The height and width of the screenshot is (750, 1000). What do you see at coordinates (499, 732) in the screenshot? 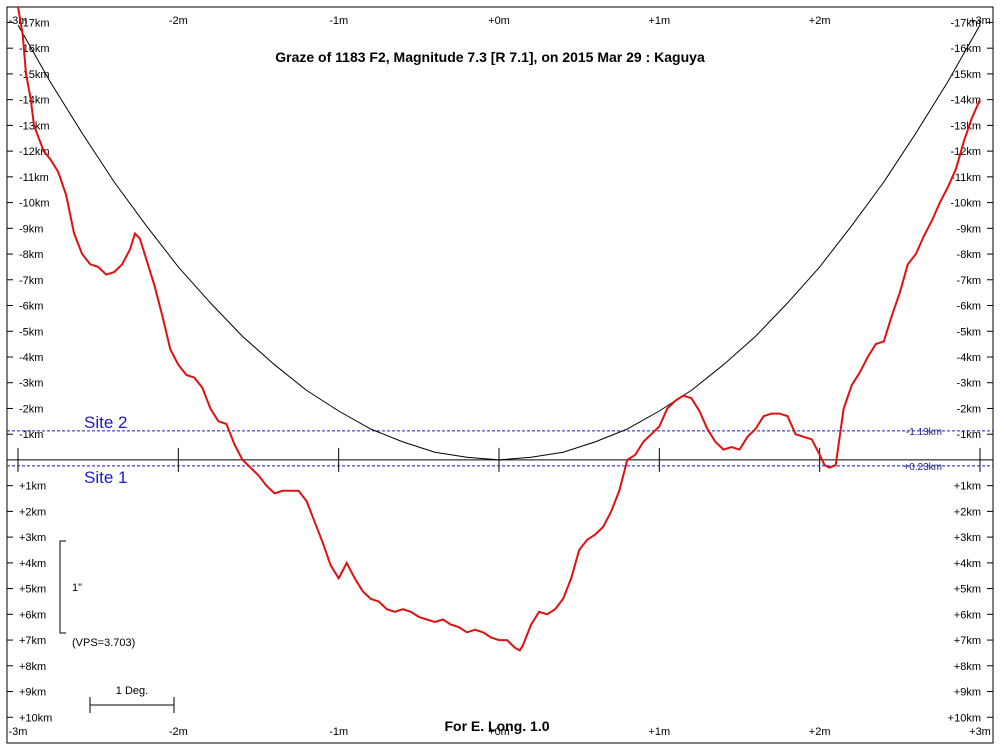
I see `x-tick-label-bottom: +0m` at bounding box center [499, 732].